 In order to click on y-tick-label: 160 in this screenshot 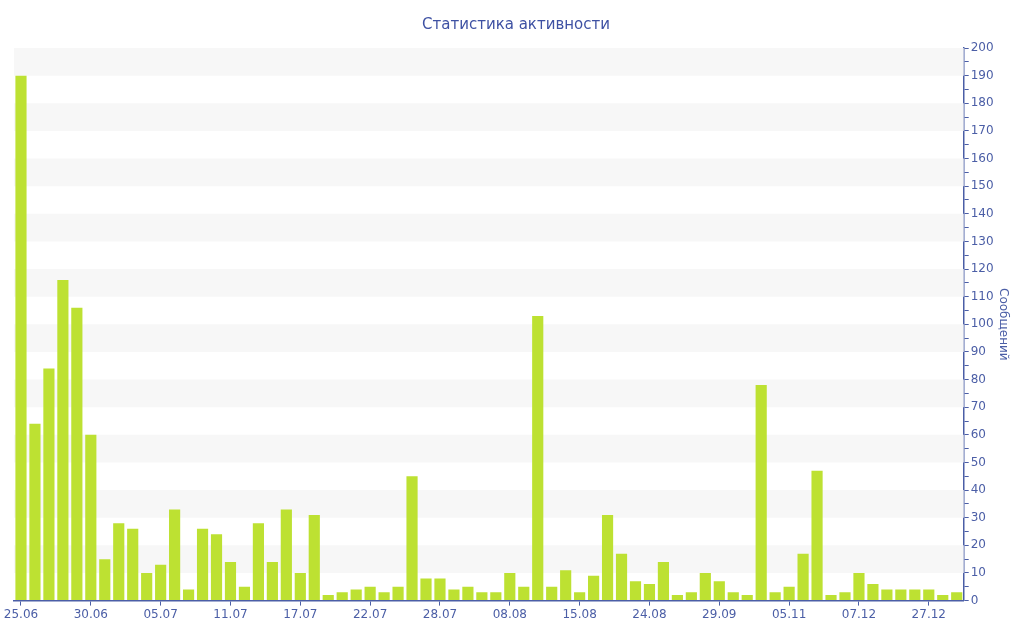, I will do `click(982, 157)`.